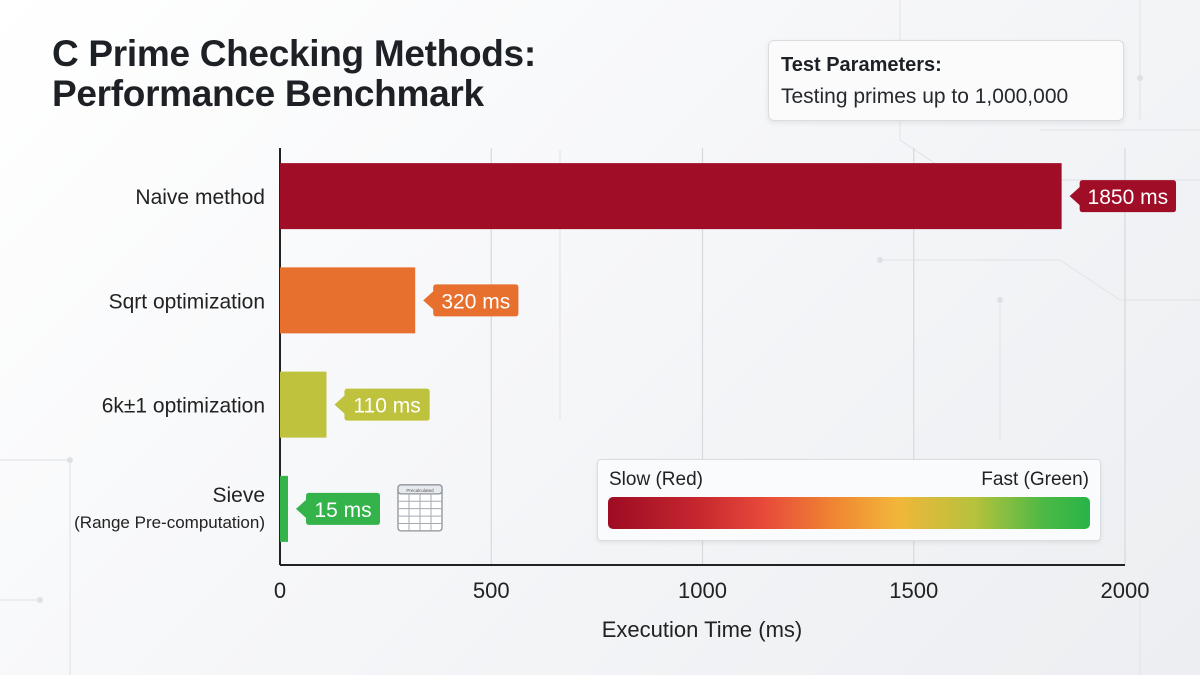  I want to click on x-axis-title: Execution Time (ms), so click(702, 629).